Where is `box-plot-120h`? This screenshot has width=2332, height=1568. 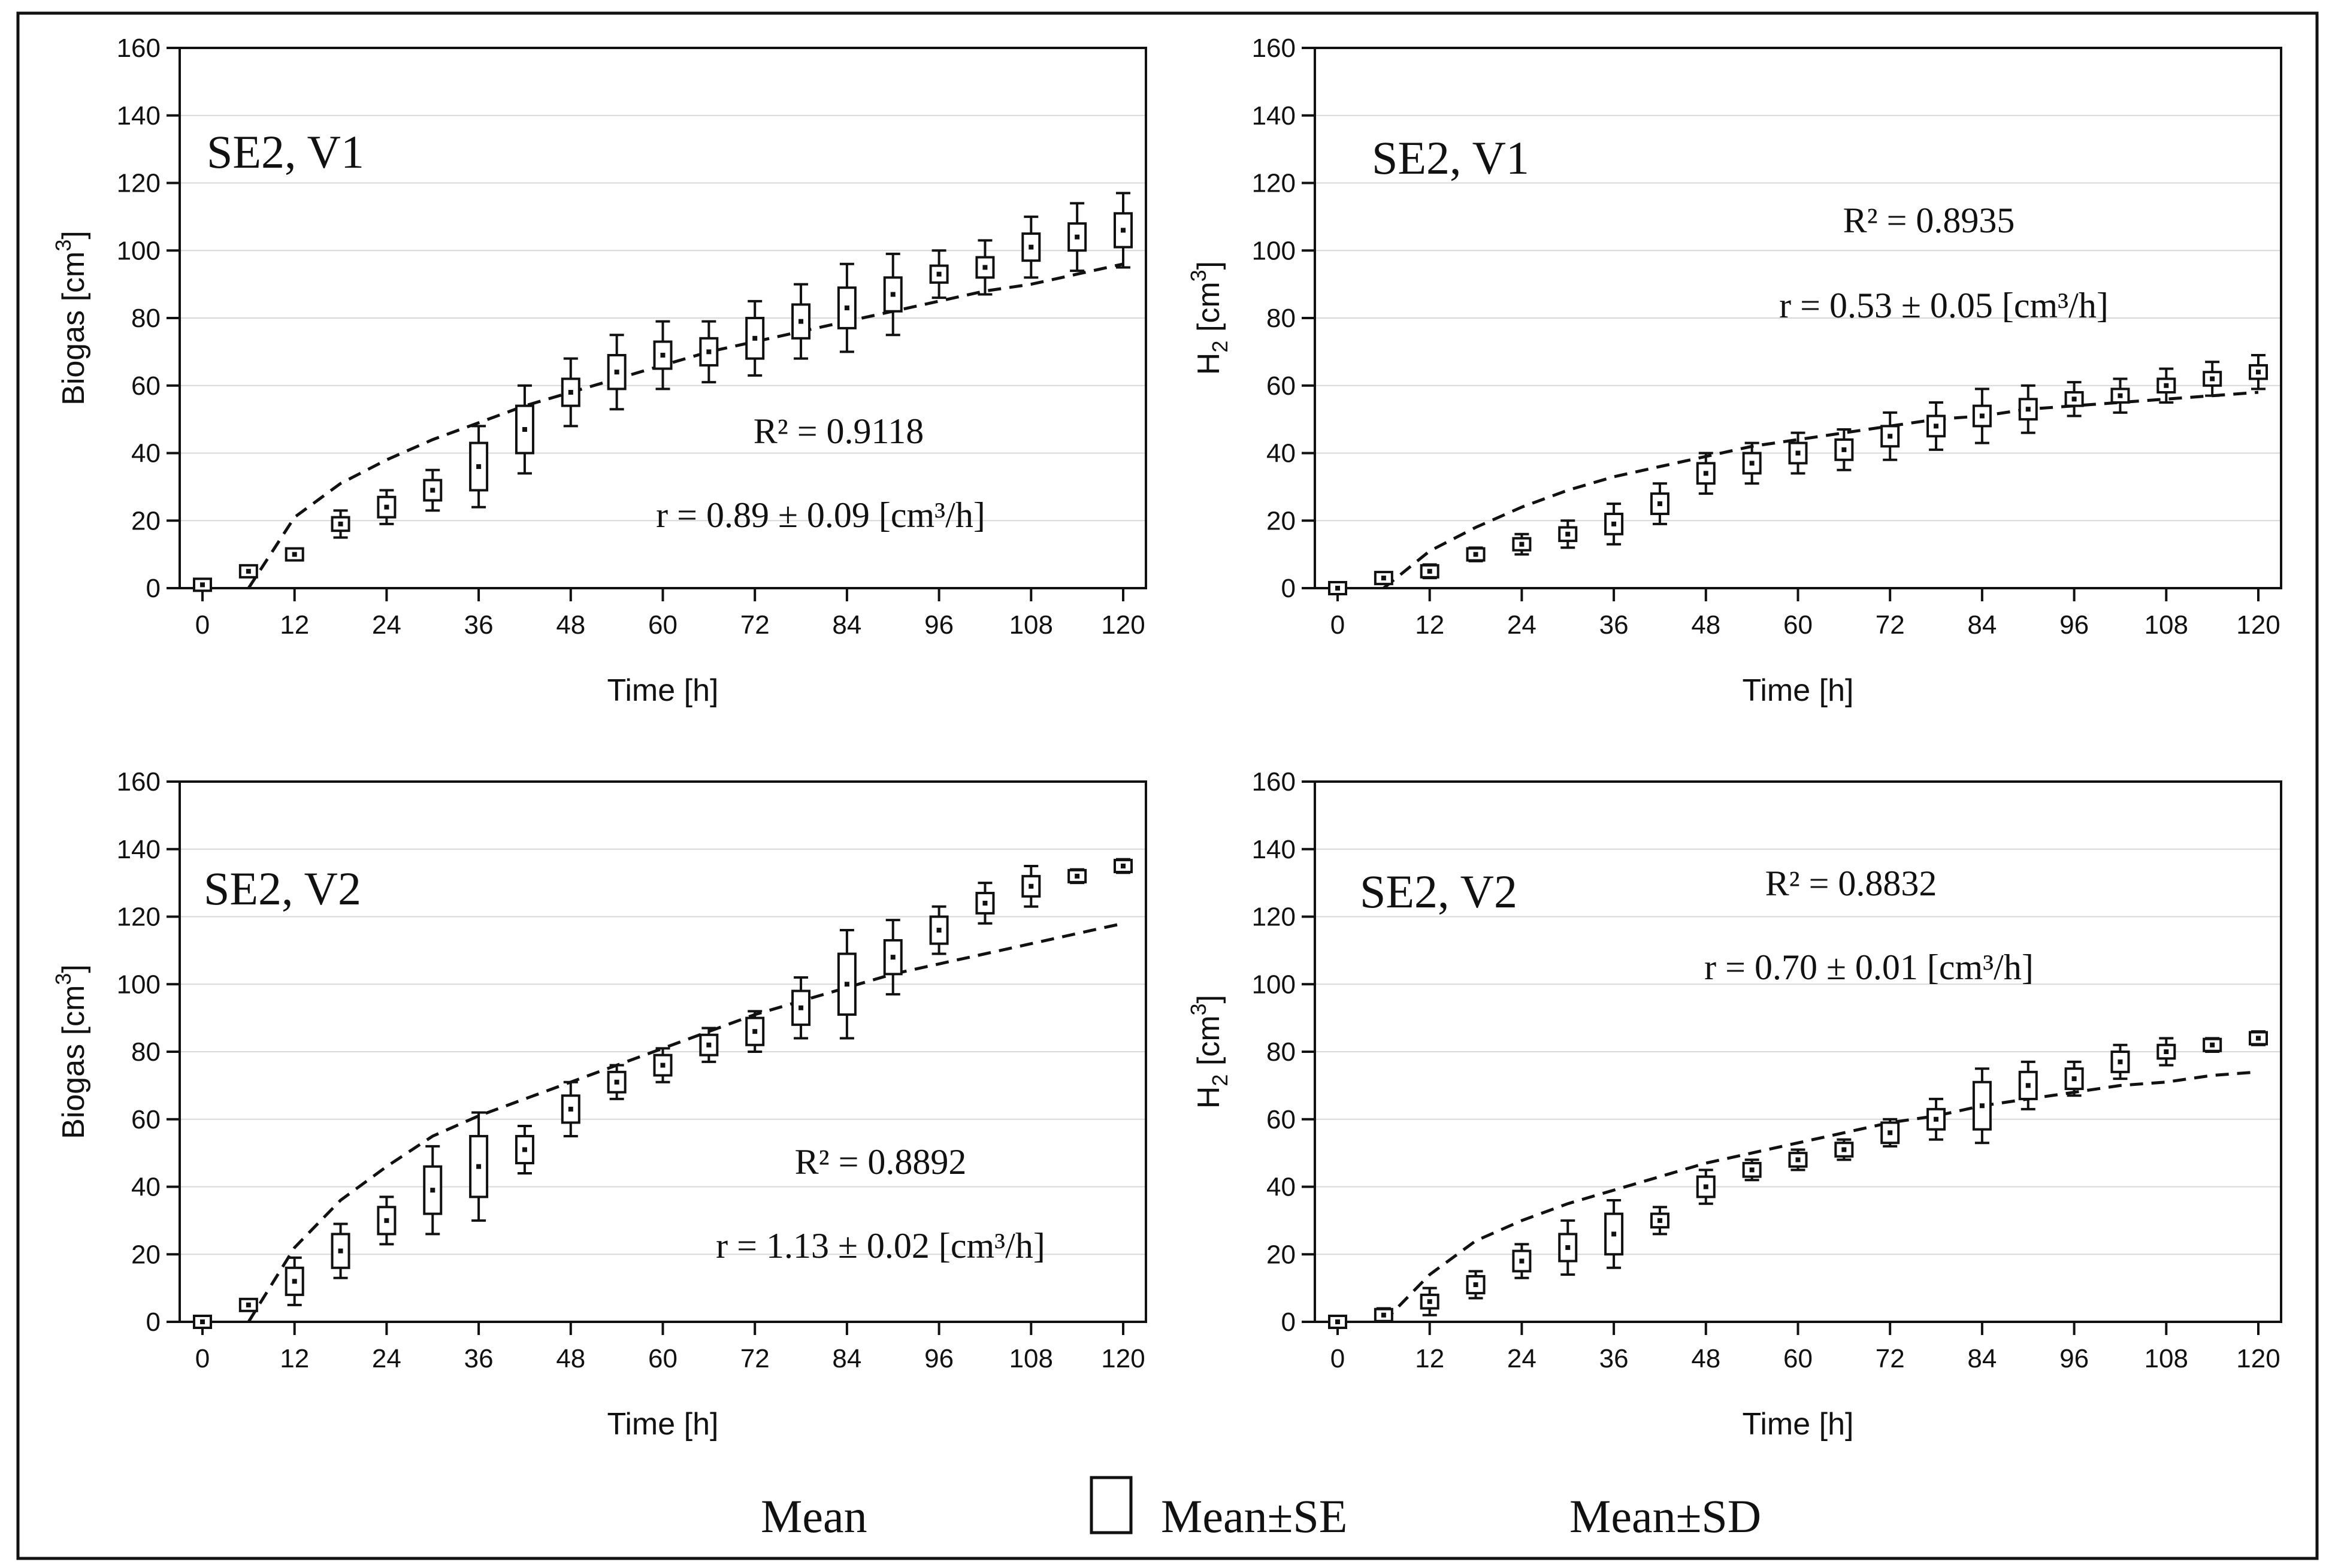
box-plot-120h is located at coordinates (2258, 372).